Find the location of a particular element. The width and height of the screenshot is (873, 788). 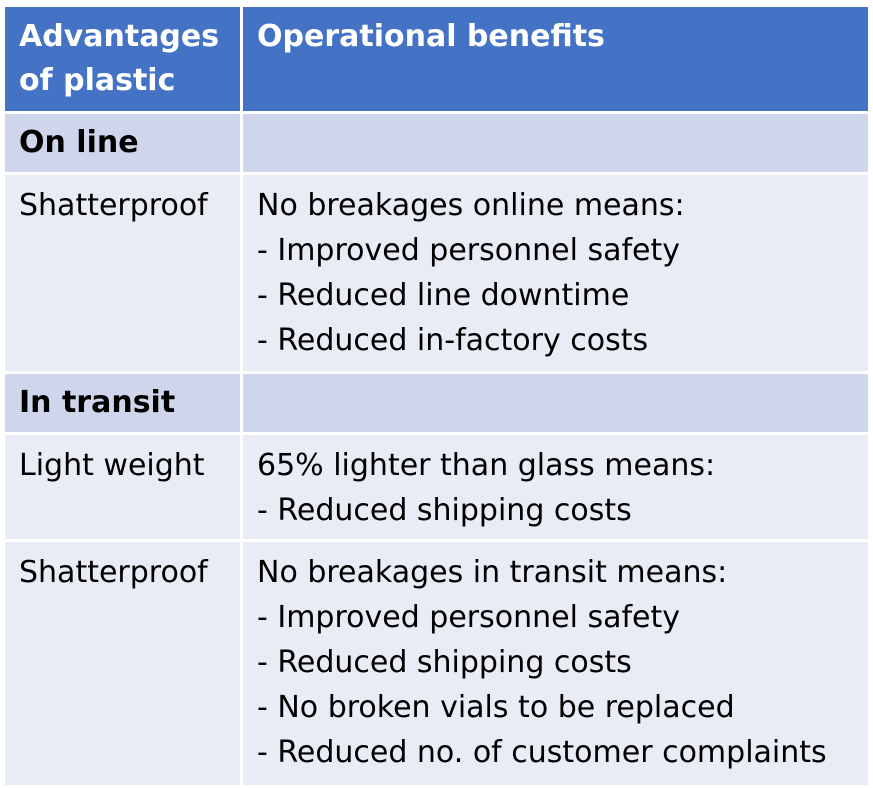

benefit-line: 65% lighter than glass means: is located at coordinates (486, 465).